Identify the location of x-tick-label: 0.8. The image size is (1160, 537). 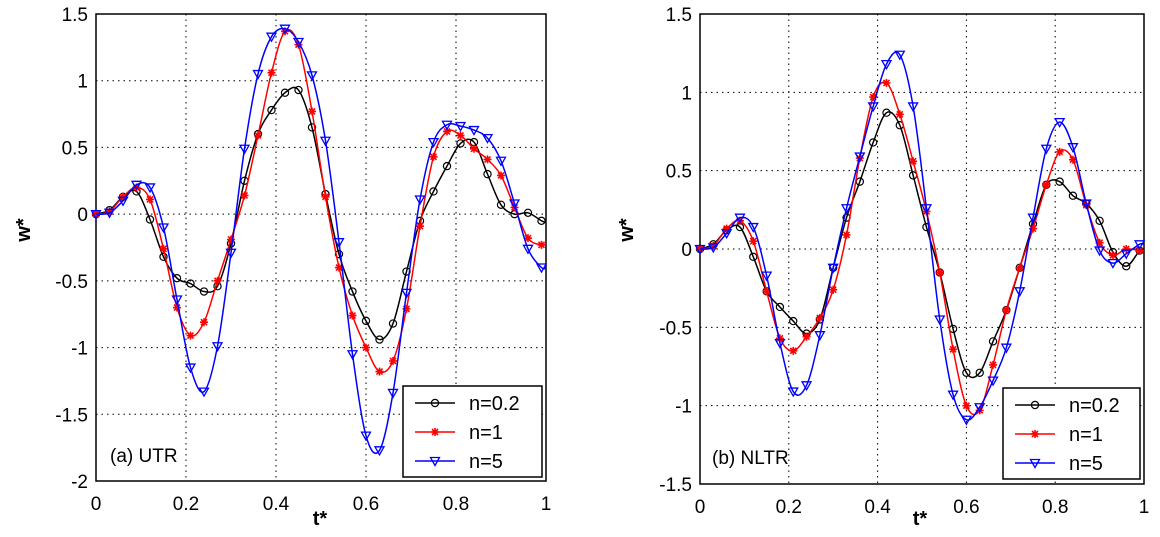
(1055, 507).